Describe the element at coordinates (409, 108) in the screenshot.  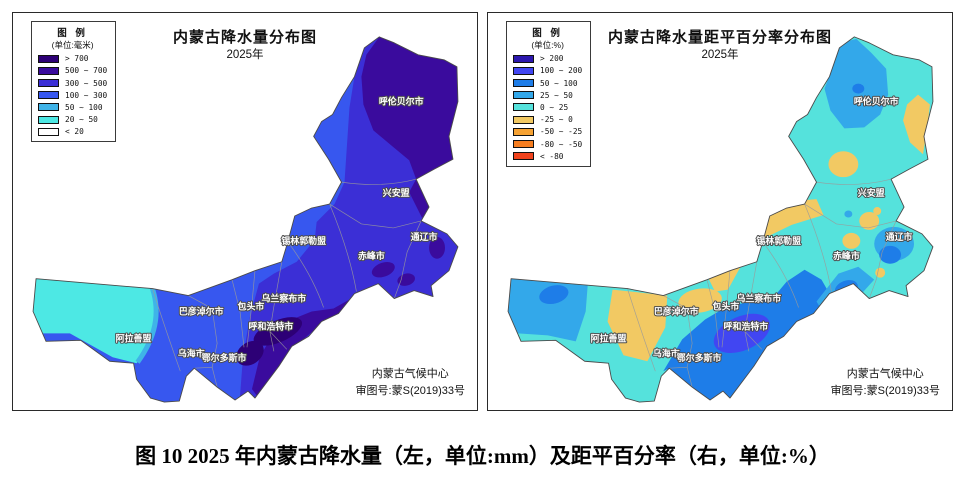
I see `precip-zone-500-700-northeast` at that location.